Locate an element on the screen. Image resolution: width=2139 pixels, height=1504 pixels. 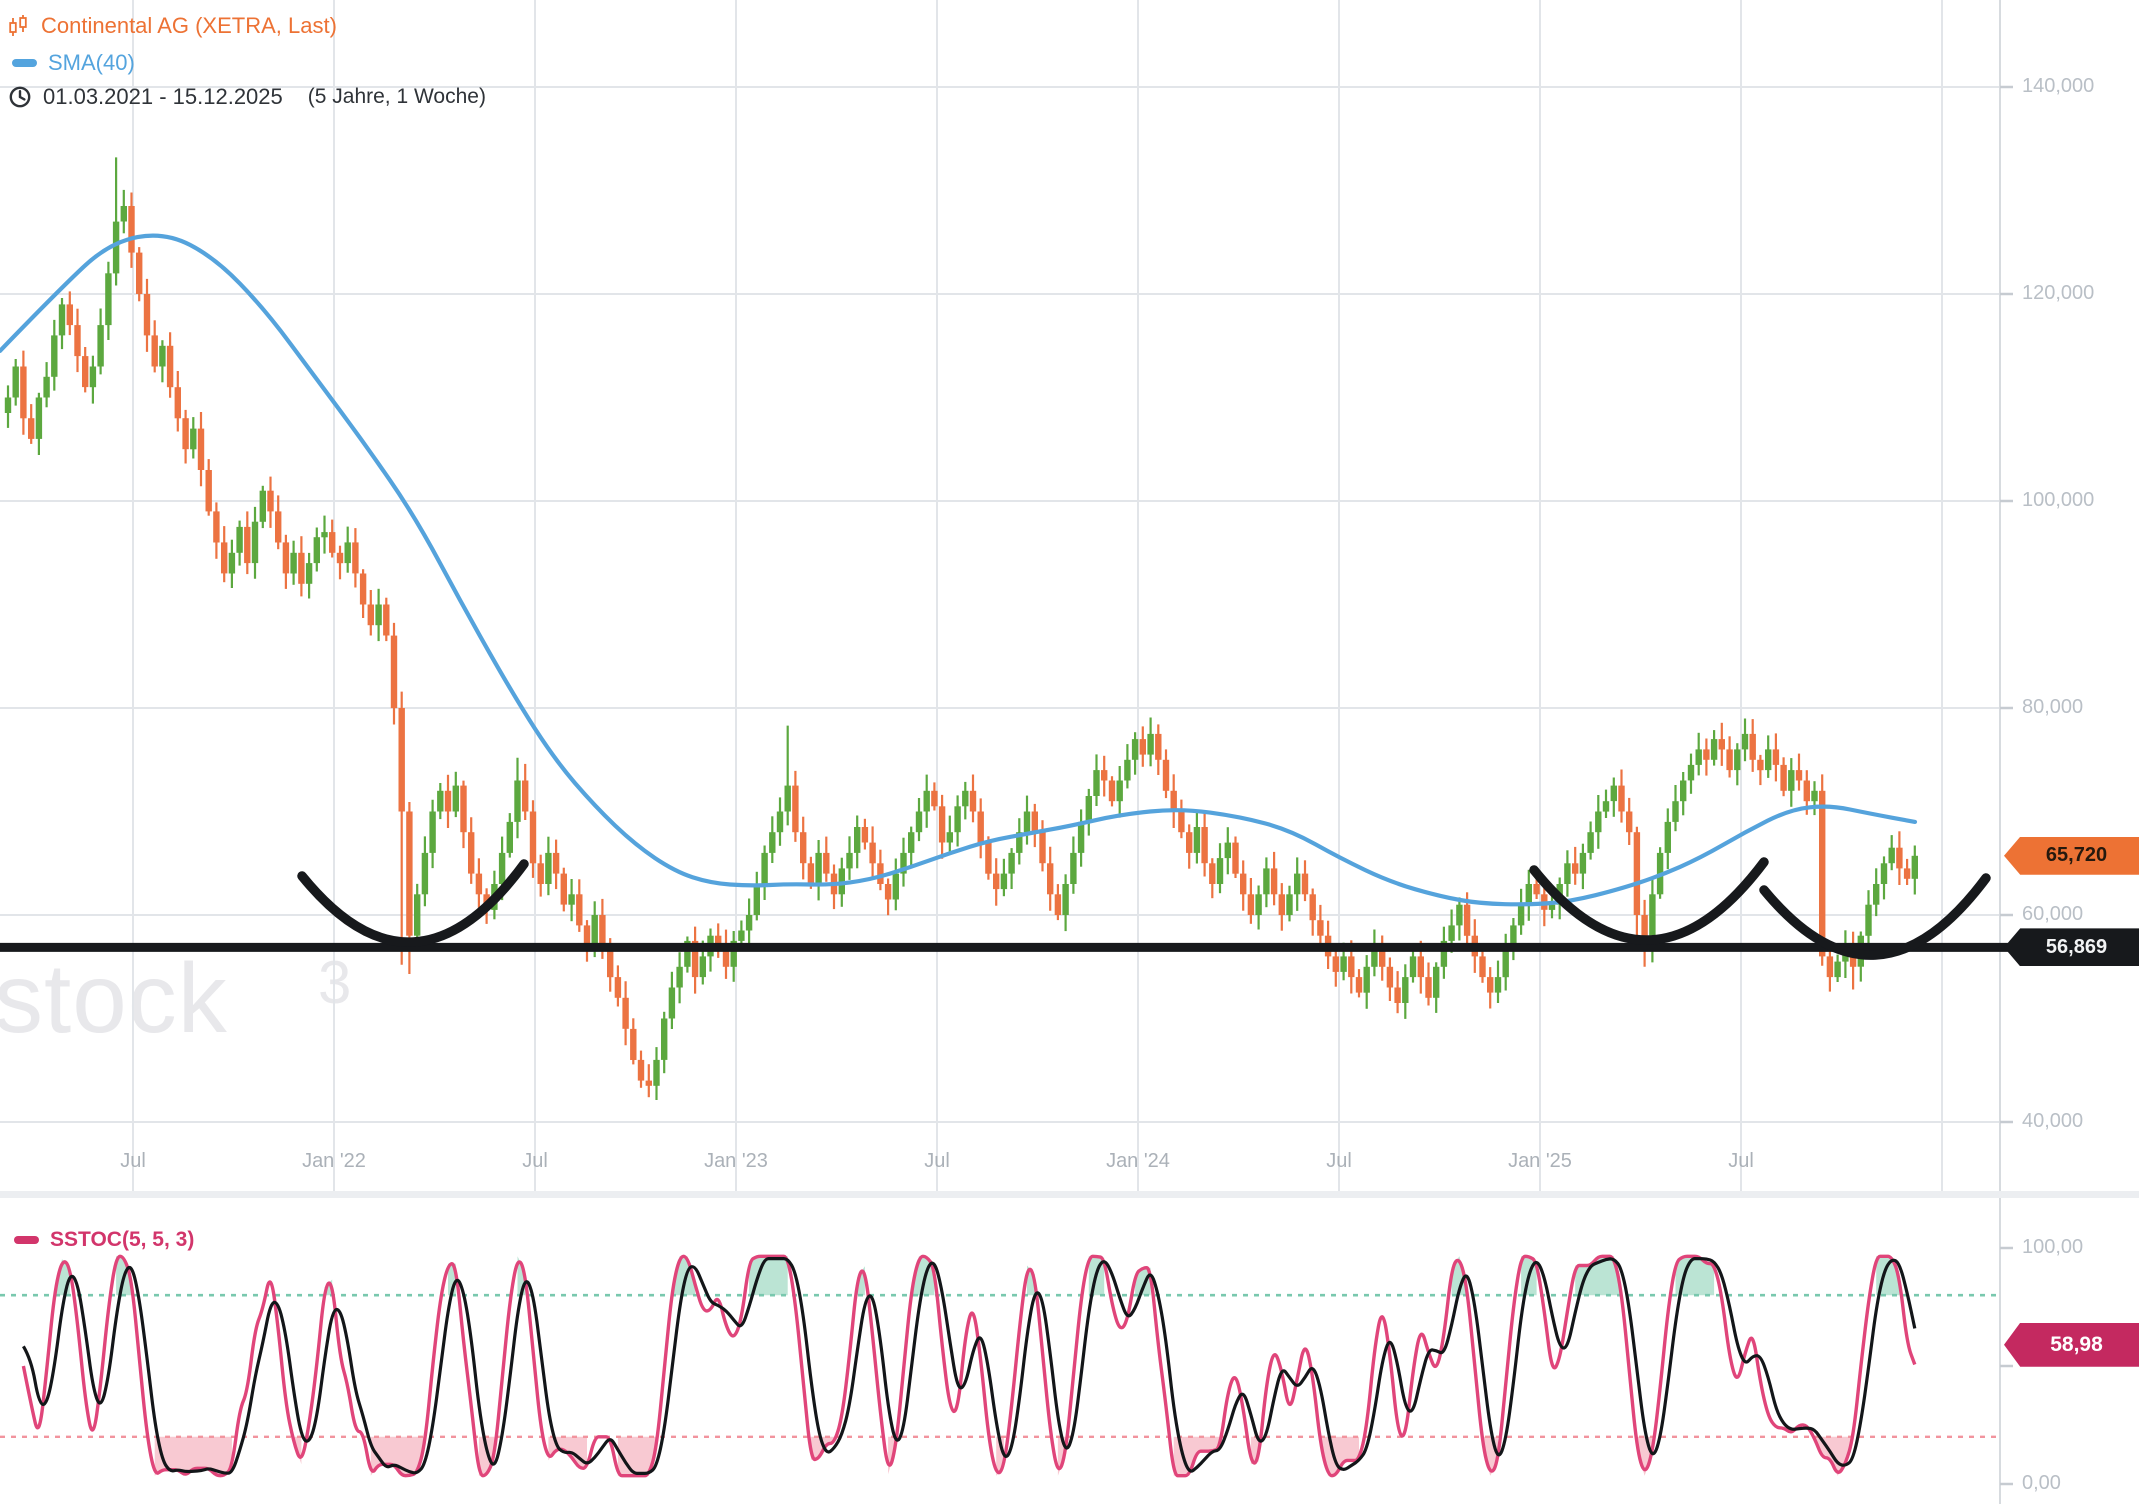
legend-sma: SMA(40) is located at coordinates (73, 63).